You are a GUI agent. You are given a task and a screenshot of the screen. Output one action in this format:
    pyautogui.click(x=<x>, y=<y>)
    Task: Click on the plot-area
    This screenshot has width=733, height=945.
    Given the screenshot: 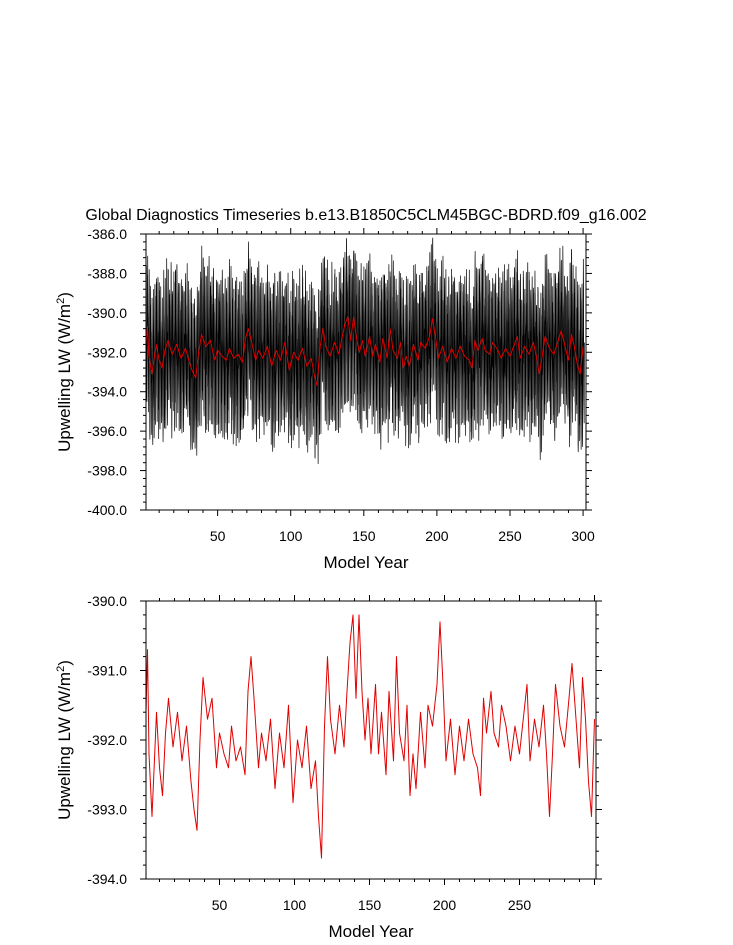 What is the action you would take?
    pyautogui.click(x=365, y=351)
    